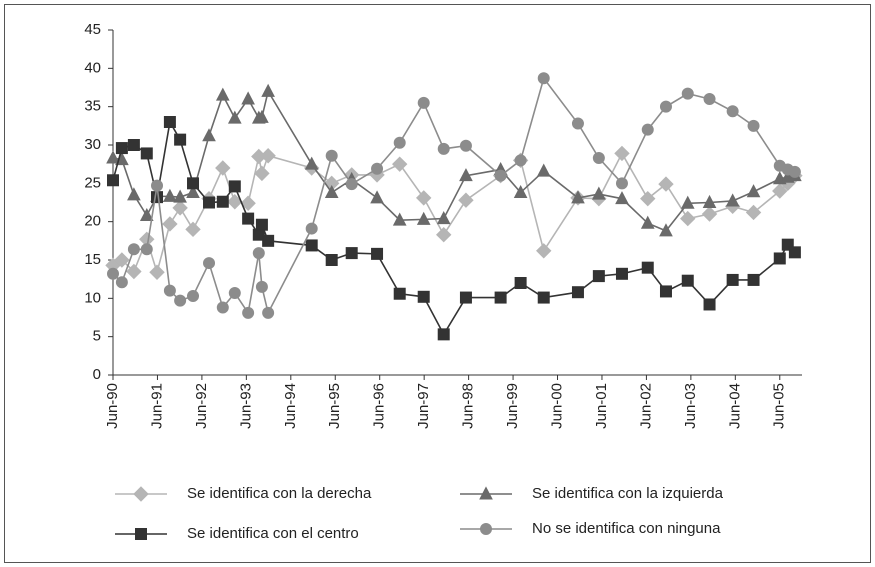 This screenshot has height=567, width=875. I want to click on x-tick-label: Jun-90, so click(112, 406).